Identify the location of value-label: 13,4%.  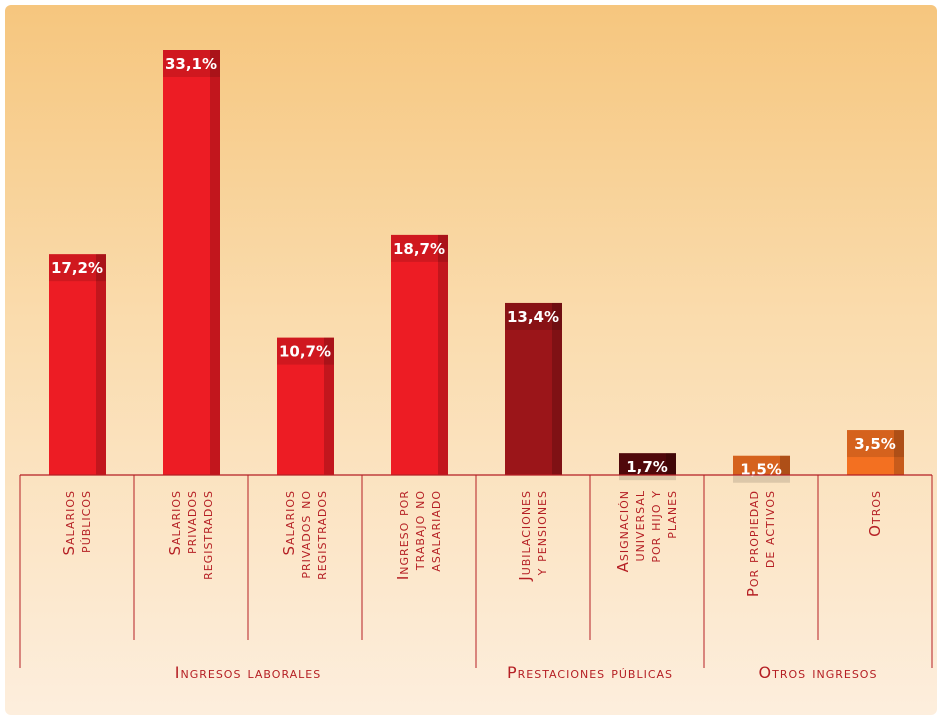
(533, 317).